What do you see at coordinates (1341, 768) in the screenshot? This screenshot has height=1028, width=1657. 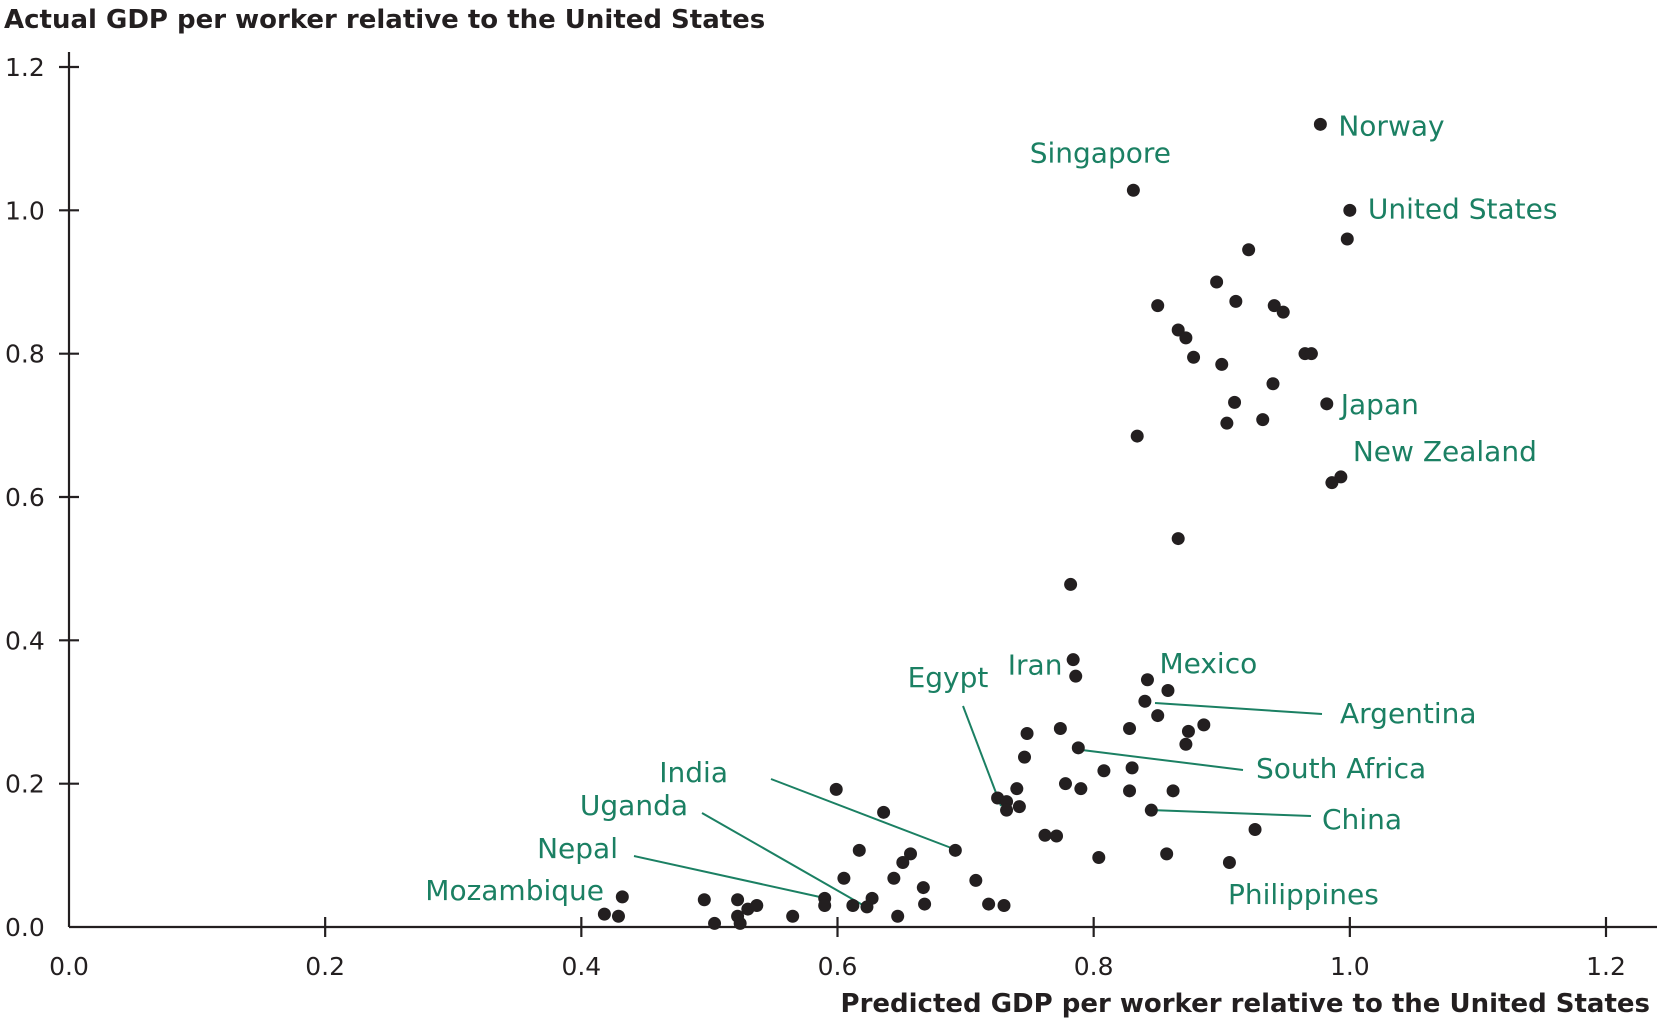 I see `country-label: South Africa` at bounding box center [1341, 768].